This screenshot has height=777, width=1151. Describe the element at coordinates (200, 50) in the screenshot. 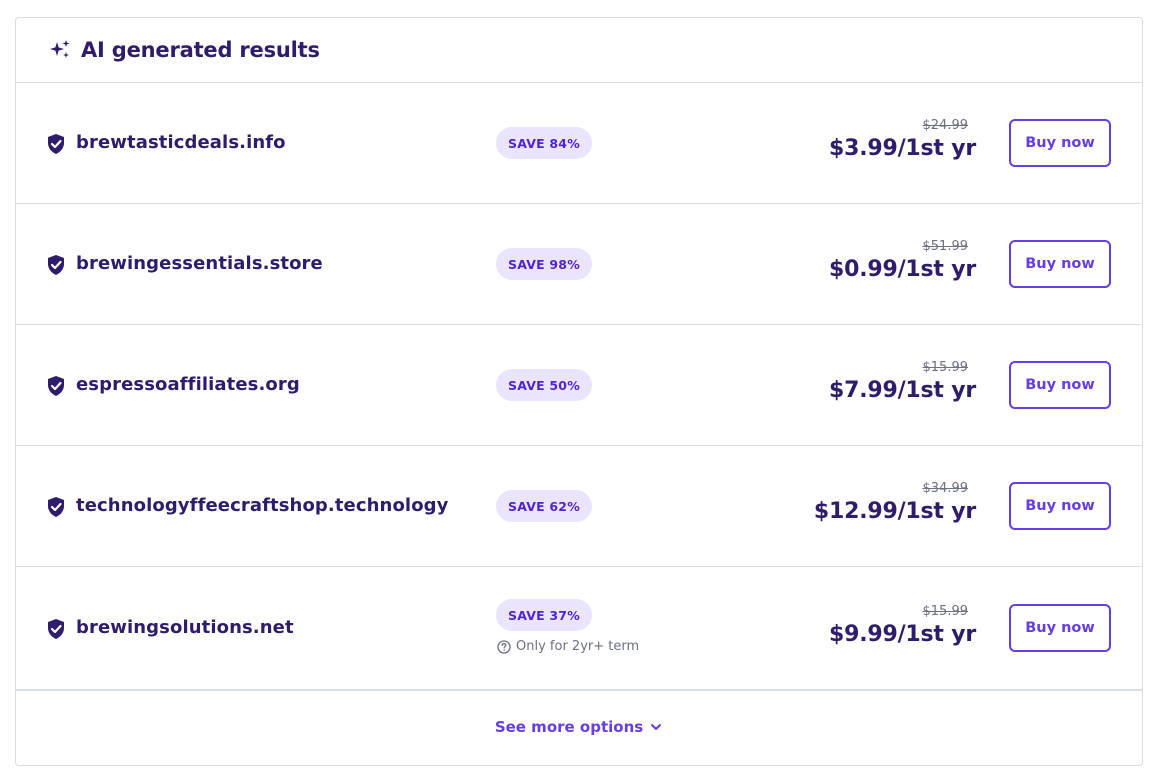

I see `results-title: AI generated results` at that location.